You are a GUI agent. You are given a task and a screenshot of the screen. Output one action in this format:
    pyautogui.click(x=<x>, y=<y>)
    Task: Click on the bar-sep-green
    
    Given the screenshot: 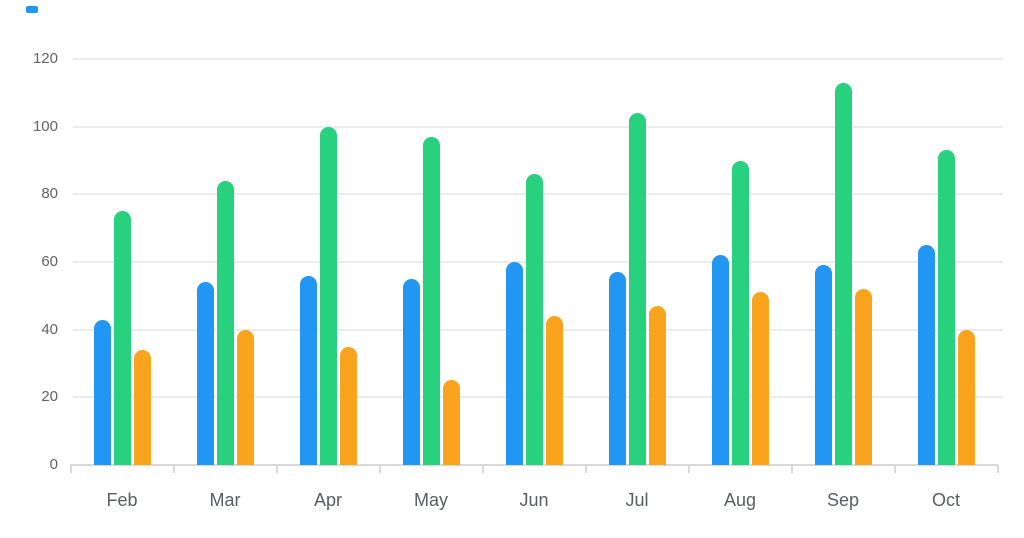 What is the action you would take?
    pyautogui.click(x=843, y=273)
    